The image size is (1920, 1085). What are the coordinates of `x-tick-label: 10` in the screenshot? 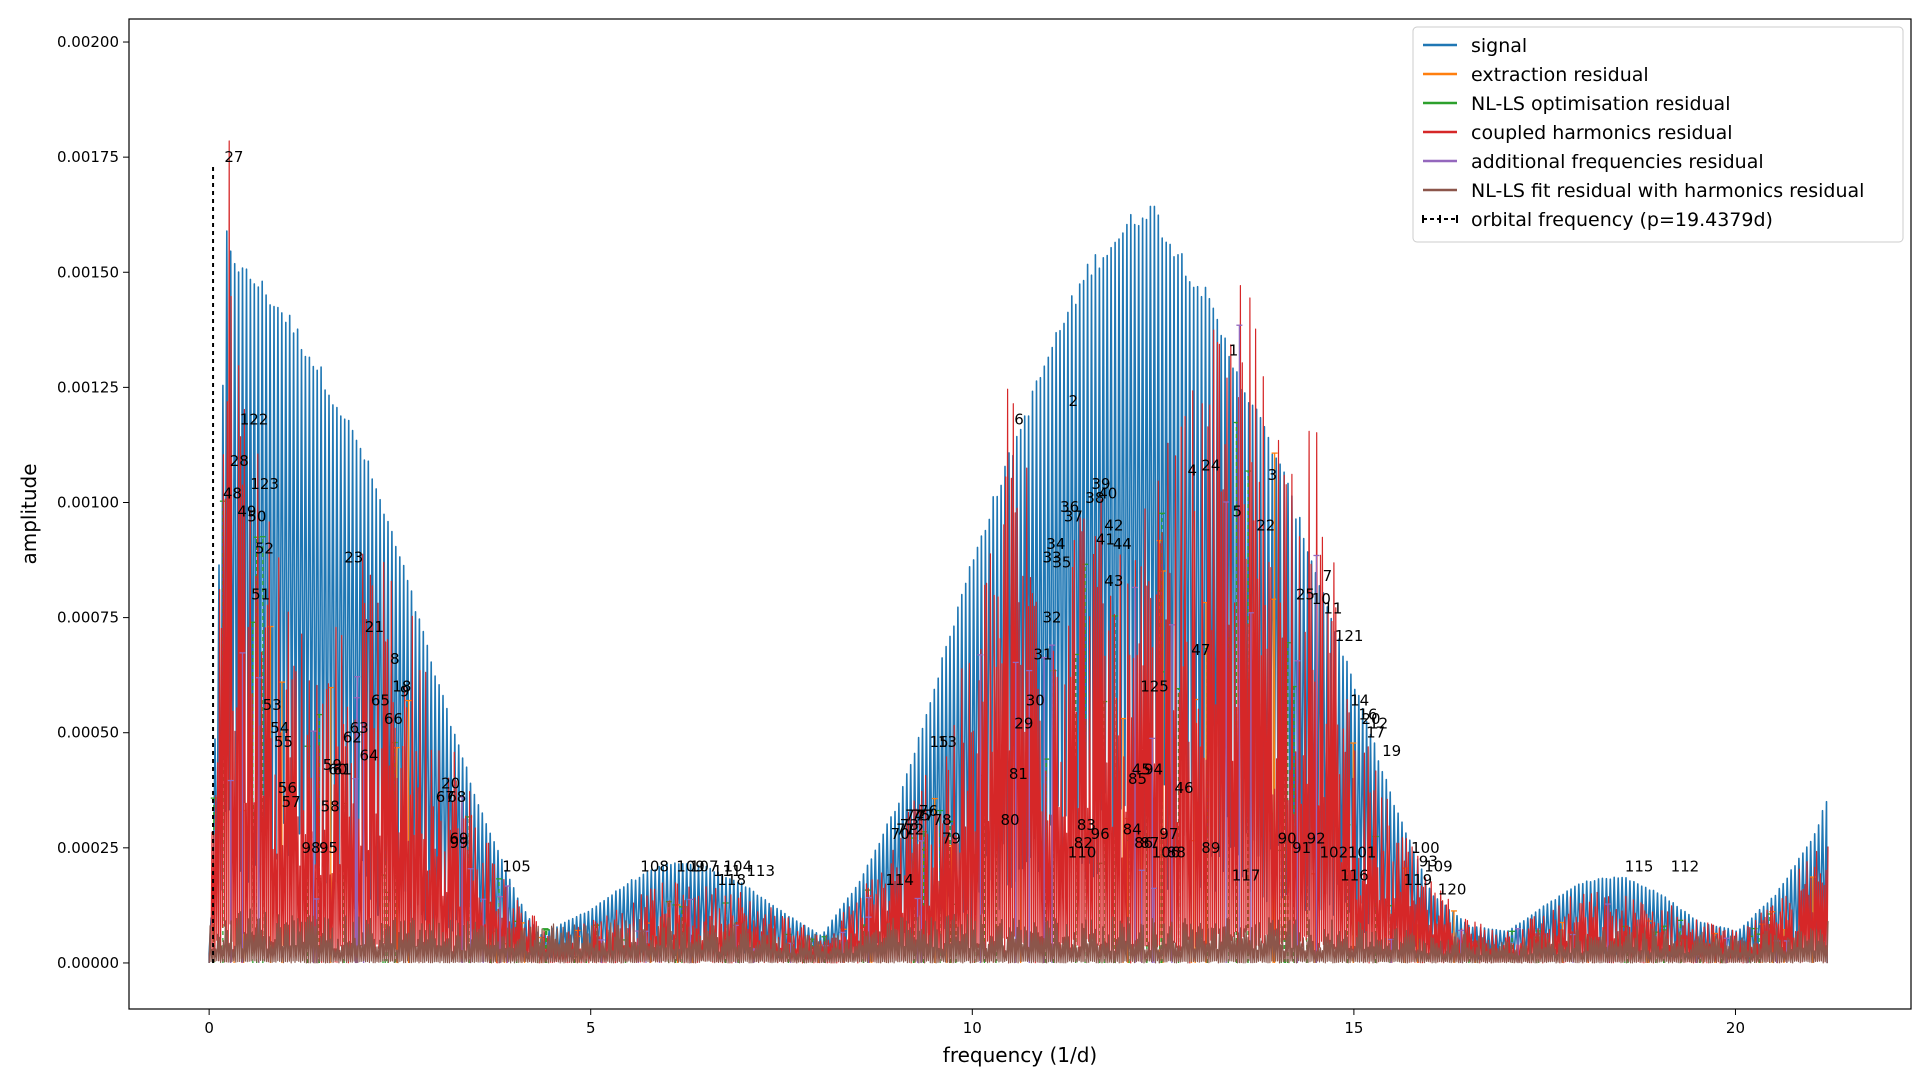 It's located at (972, 1028).